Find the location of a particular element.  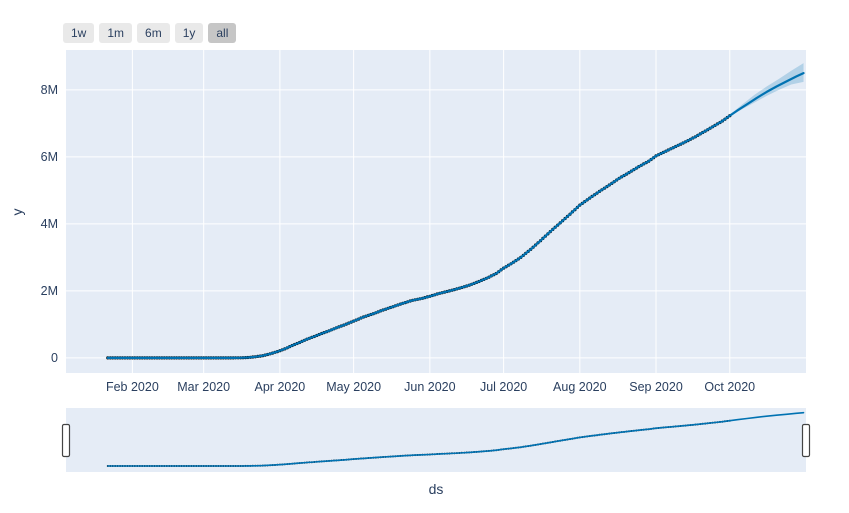

range-button-1y: 1y is located at coordinates (189, 33).